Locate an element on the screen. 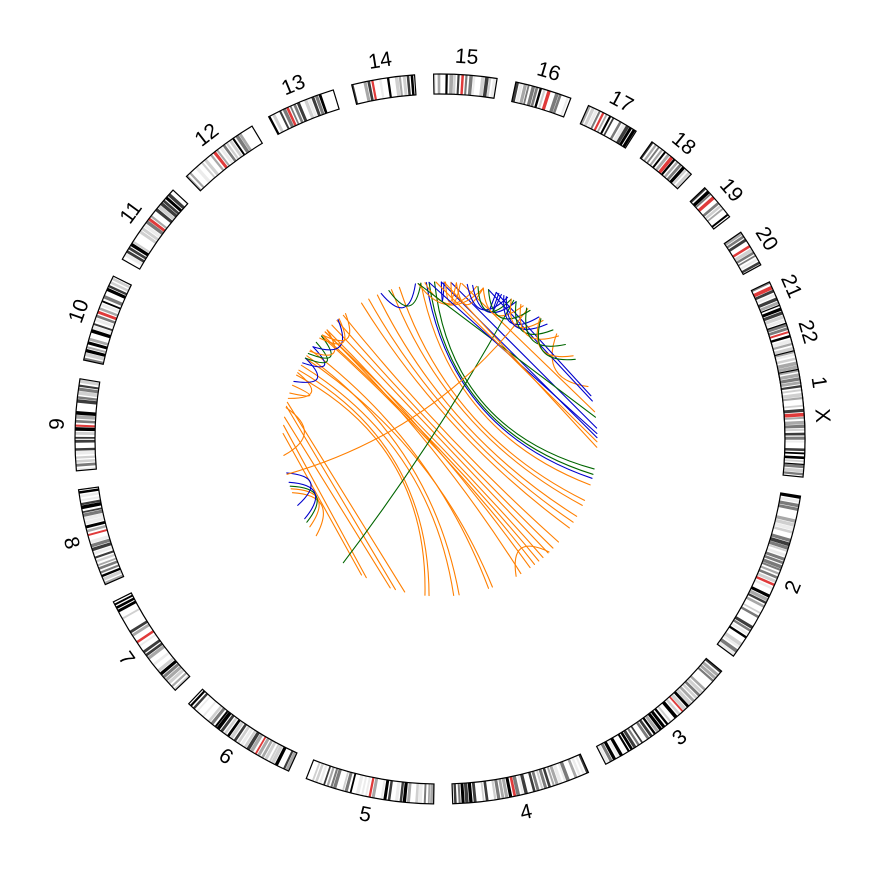 This screenshot has height=875, width=875. chromosome-label-12: 12 is located at coordinates (207, 135).